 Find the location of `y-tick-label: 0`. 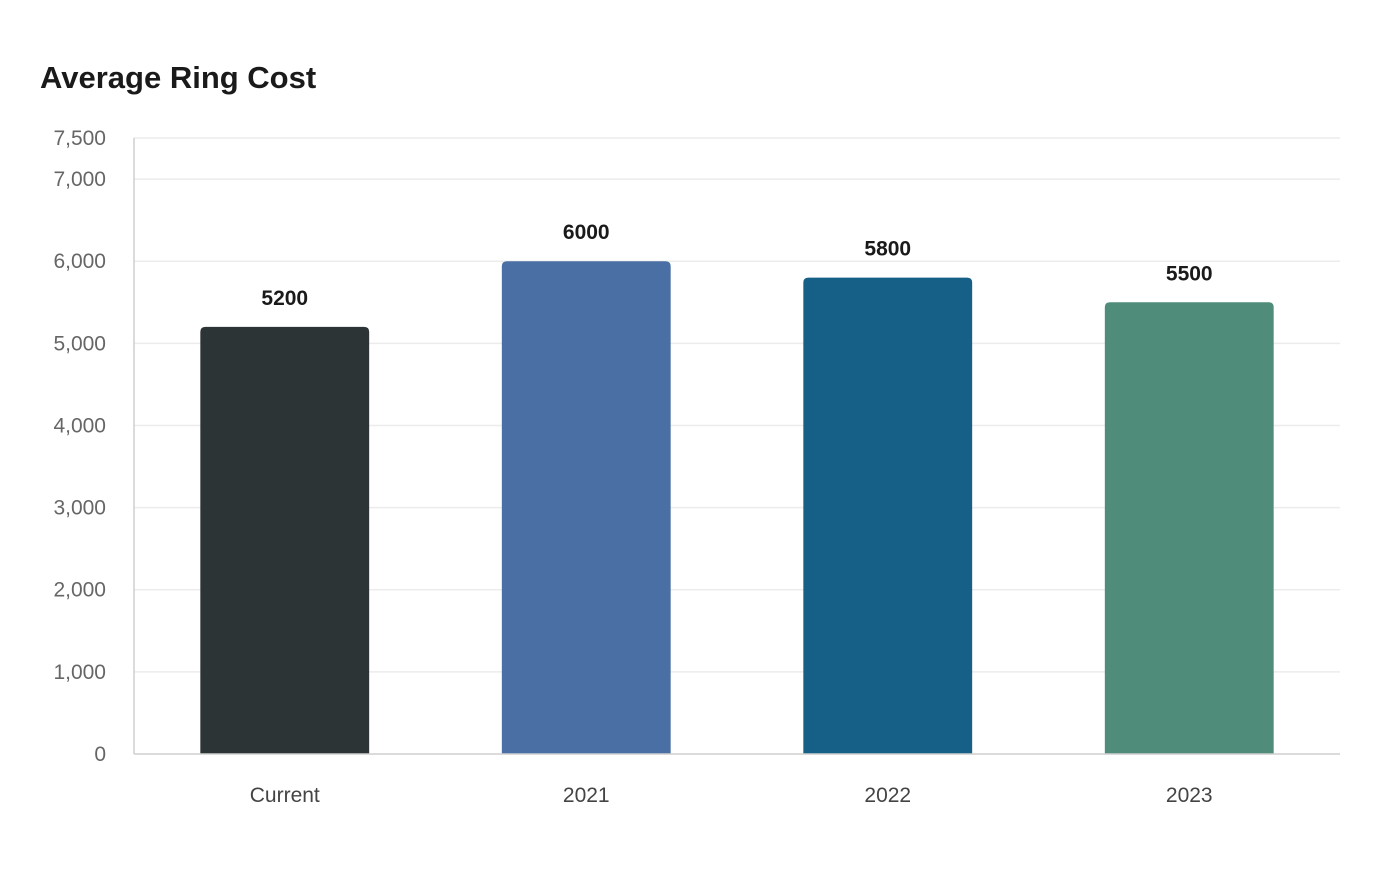

y-tick-label: 0 is located at coordinates (100, 754).